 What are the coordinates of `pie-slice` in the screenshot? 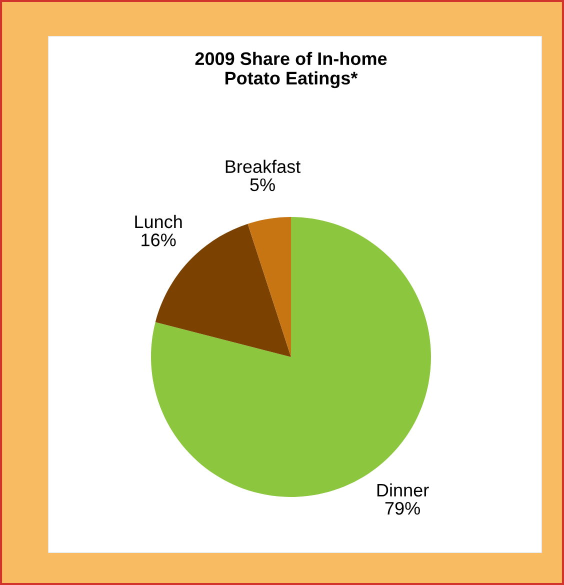 It's located at (269, 287).